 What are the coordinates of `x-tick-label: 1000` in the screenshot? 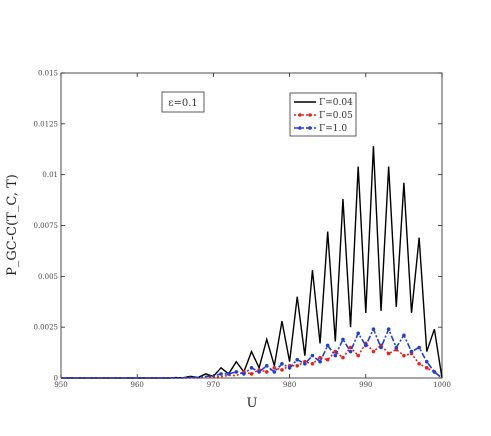 It's located at (442, 385).